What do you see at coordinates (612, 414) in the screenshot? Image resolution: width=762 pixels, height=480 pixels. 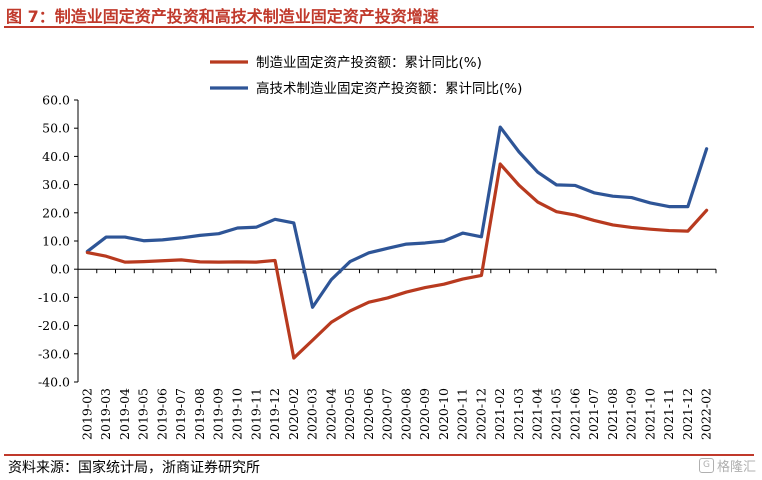 I see `x-tick-label: 2021-08` at bounding box center [612, 414].